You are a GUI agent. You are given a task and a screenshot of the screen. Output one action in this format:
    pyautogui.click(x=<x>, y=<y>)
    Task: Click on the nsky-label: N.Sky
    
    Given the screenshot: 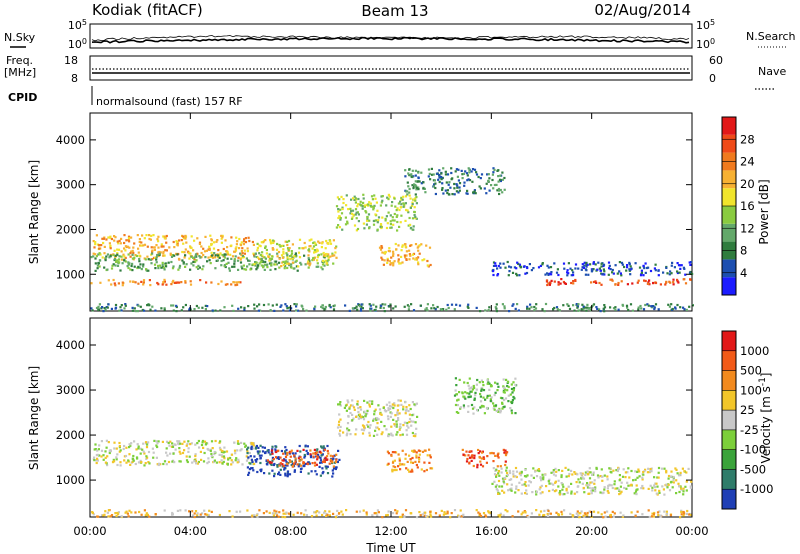 What is the action you would take?
    pyautogui.click(x=20, y=37)
    